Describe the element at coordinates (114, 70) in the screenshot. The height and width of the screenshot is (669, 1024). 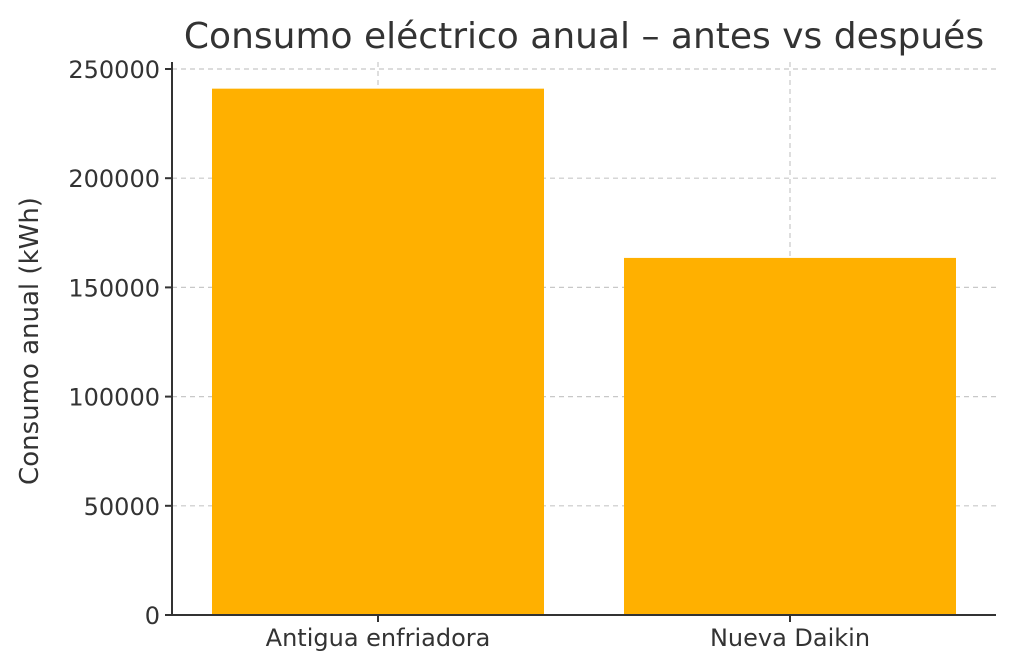
I see `y-tick-label: 250000` at that location.